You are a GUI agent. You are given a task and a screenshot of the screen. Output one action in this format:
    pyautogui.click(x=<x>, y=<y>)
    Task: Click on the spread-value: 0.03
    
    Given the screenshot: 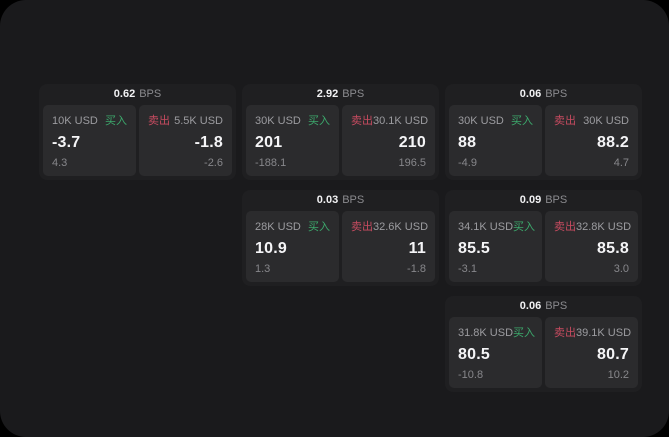 What is the action you would take?
    pyautogui.click(x=327, y=200)
    